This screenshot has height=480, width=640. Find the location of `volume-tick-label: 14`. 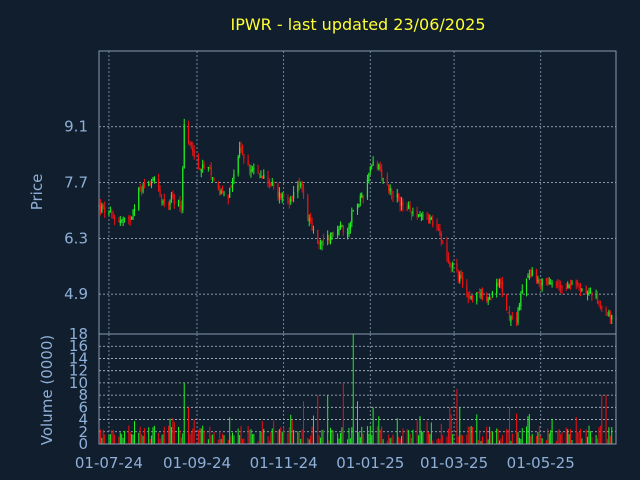

volume-tick-label: 14 is located at coordinates (78, 358).